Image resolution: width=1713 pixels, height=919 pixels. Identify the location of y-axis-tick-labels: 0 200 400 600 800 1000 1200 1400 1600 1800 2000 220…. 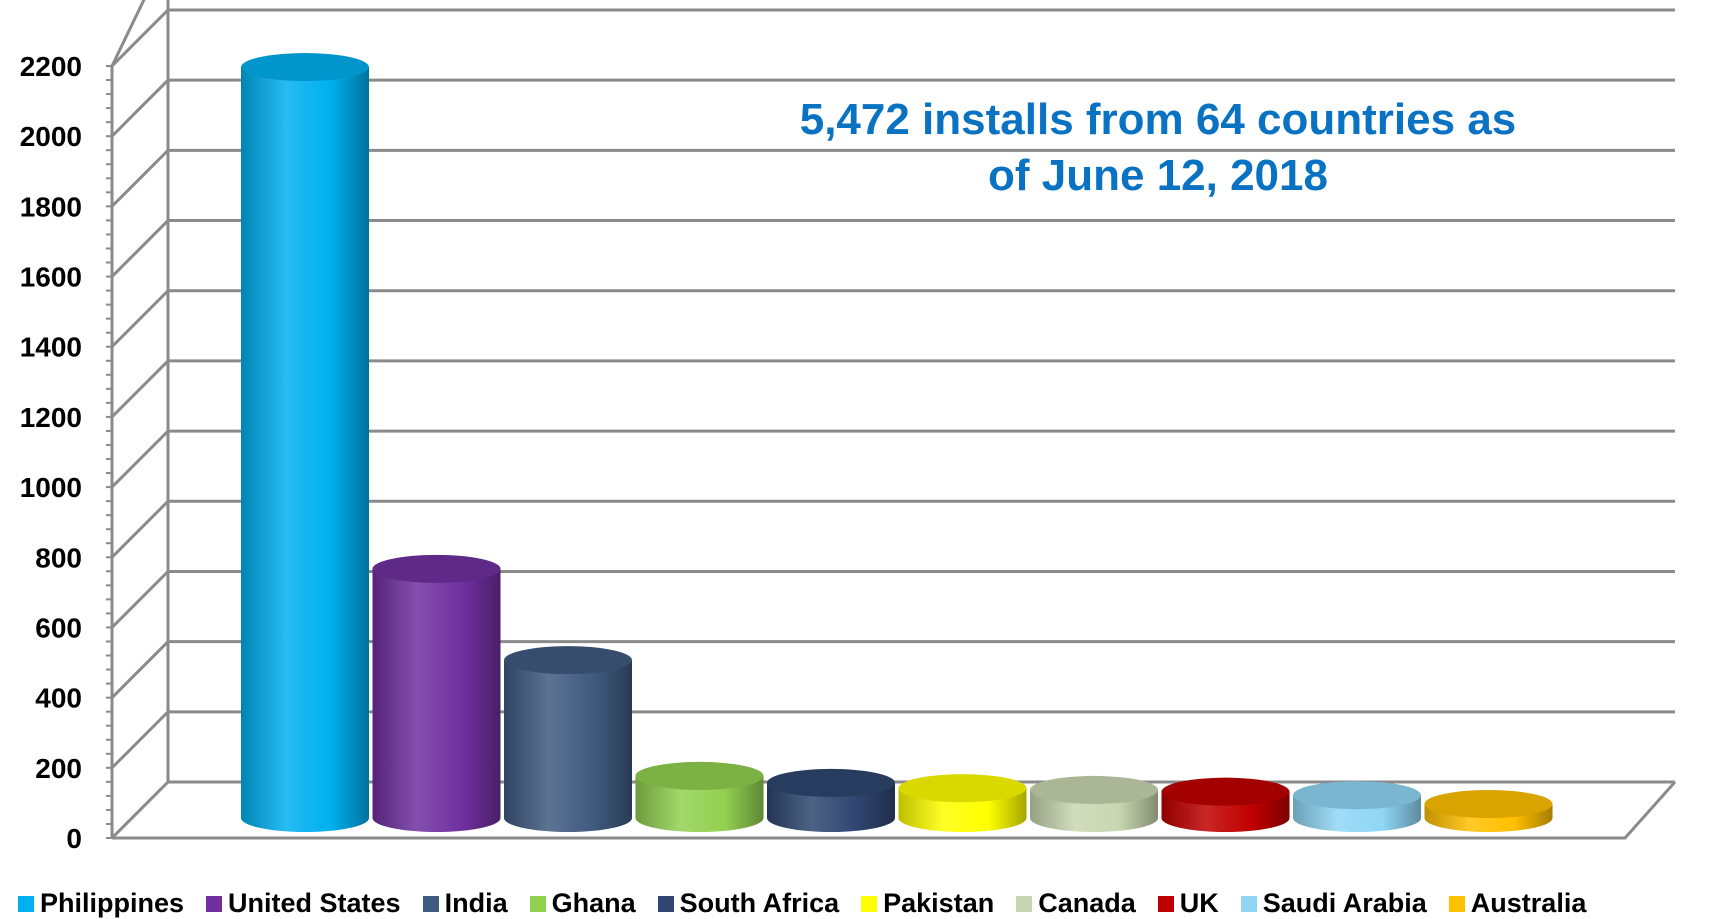
(51, 452).